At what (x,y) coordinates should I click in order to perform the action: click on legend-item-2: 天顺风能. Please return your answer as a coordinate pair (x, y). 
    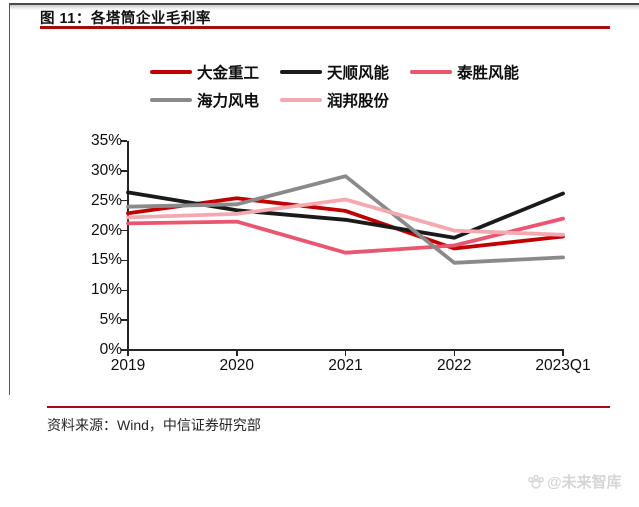
    Looking at the image, I should click on (334, 72).